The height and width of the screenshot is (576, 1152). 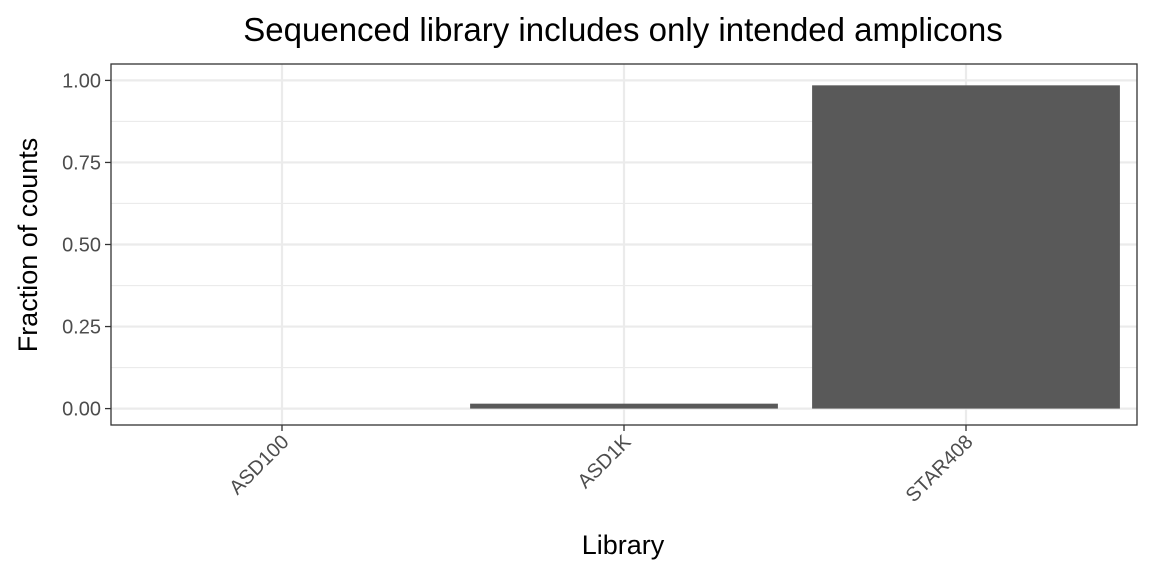 I want to click on y-axis: 0.00 0.25 0.50 0.75 1.00, so click(x=86, y=245).